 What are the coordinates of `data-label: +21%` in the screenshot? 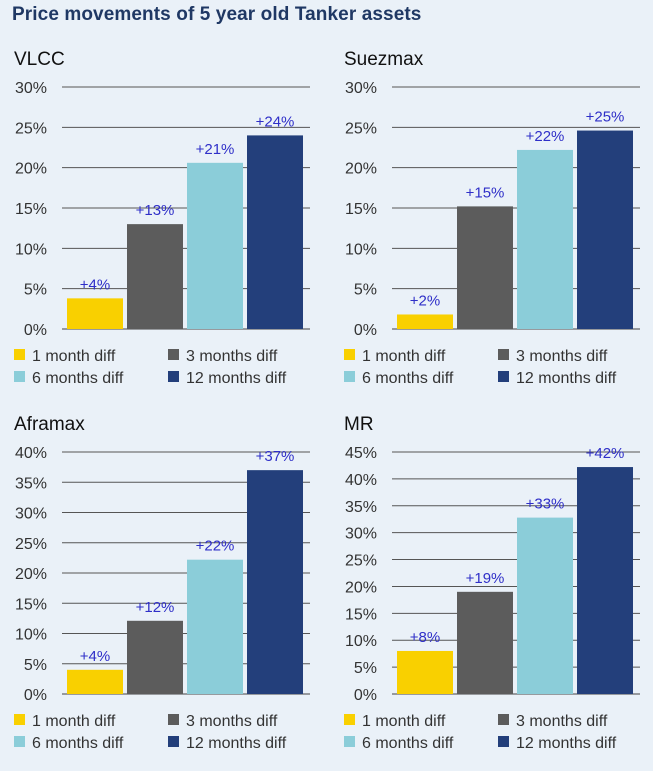 It's located at (215, 149).